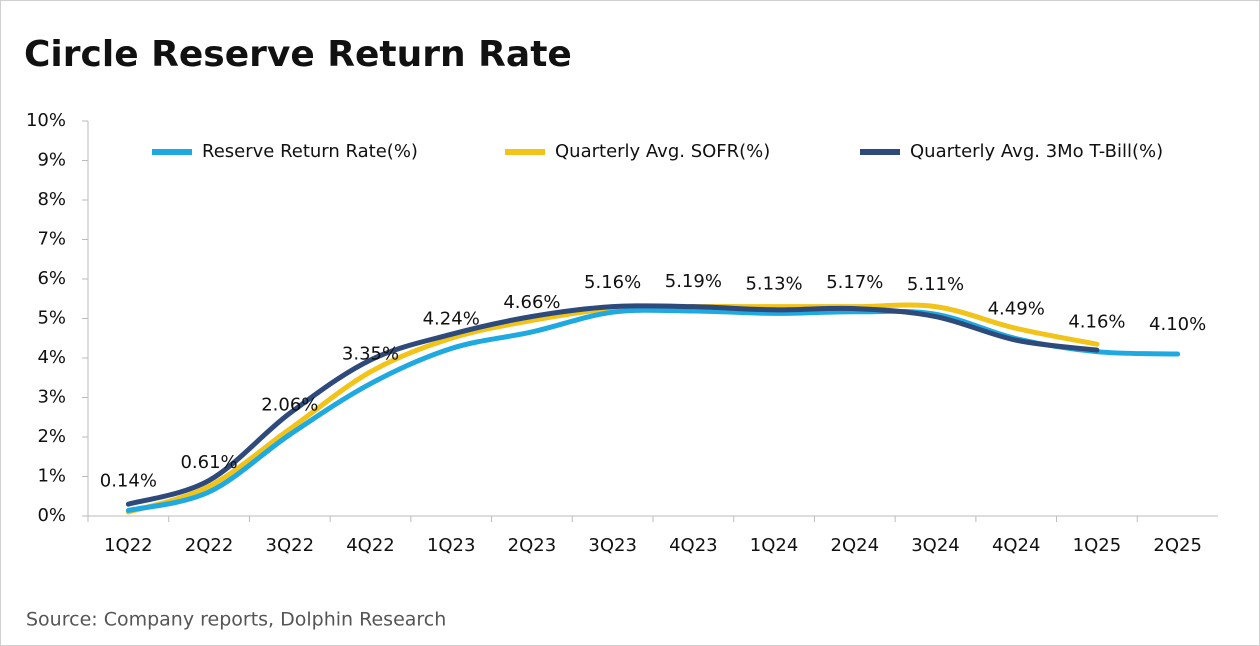 The height and width of the screenshot is (646, 1260). I want to click on x-tick-label: 1Q24, so click(774, 545).